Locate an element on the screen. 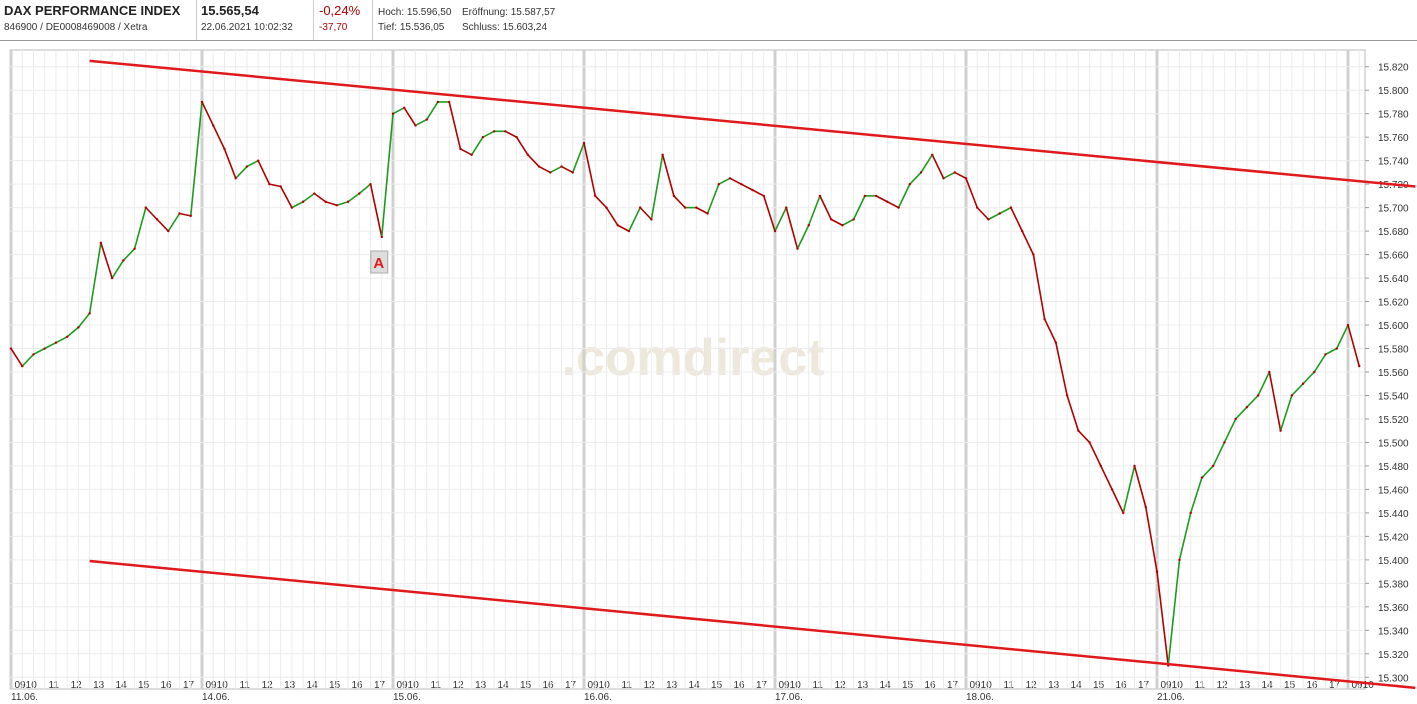  y-tick-label: 15.820 is located at coordinates (1393, 68).